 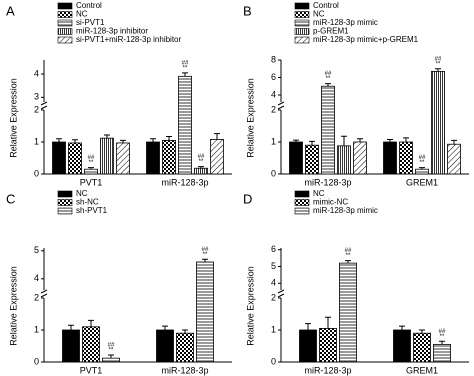 What do you see at coordinates (345, 210) in the screenshot?
I see `legend-label: miR-128-3p mimic` at bounding box center [345, 210].